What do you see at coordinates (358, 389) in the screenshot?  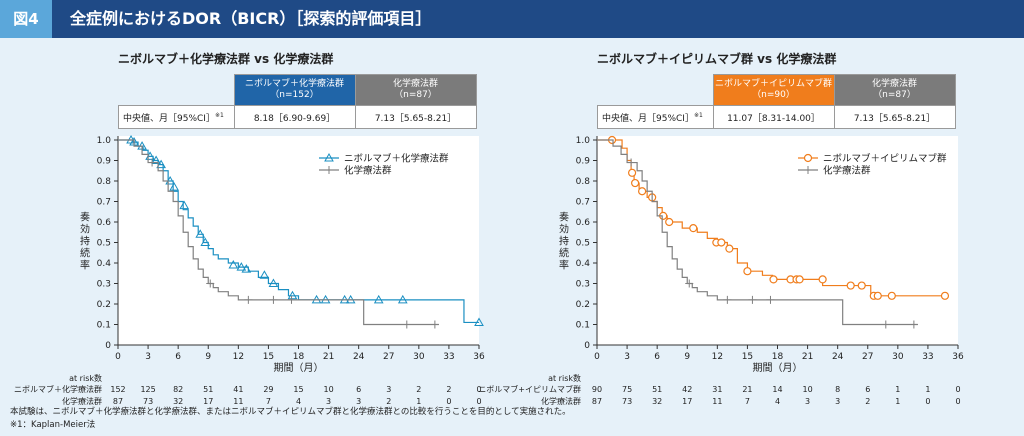 I see `panel-1-at-risk-value: 6` at bounding box center [358, 389].